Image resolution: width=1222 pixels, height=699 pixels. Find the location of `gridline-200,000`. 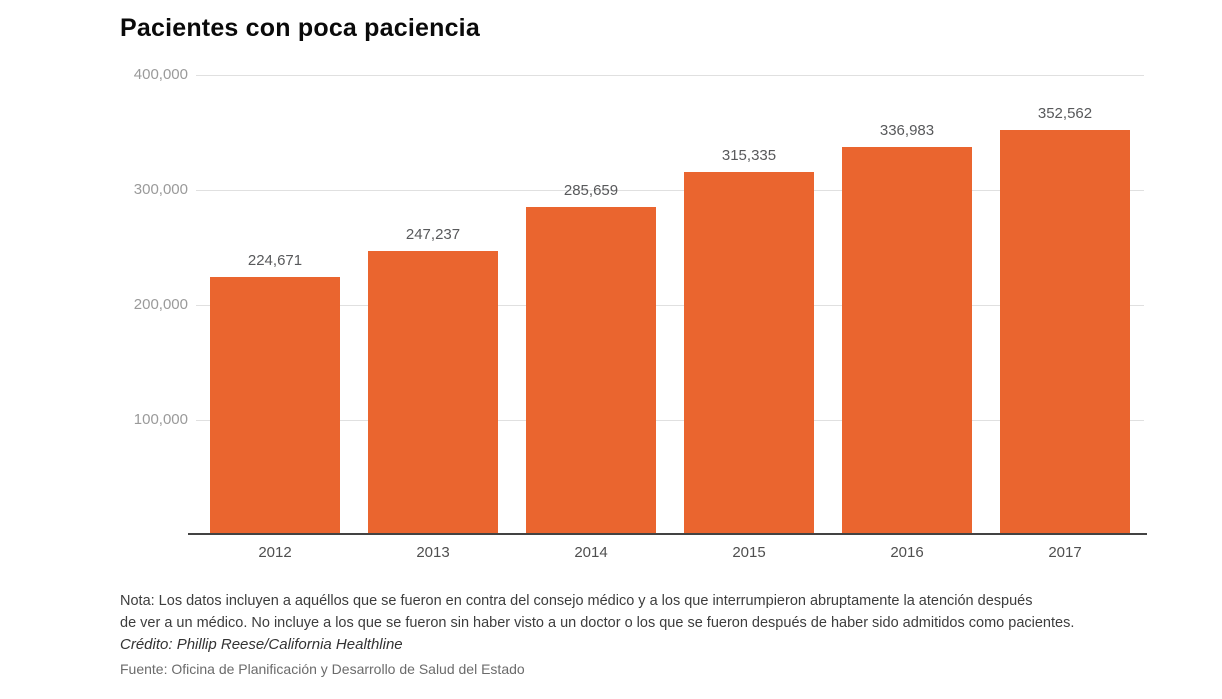

gridline-200,000 is located at coordinates (670, 305).